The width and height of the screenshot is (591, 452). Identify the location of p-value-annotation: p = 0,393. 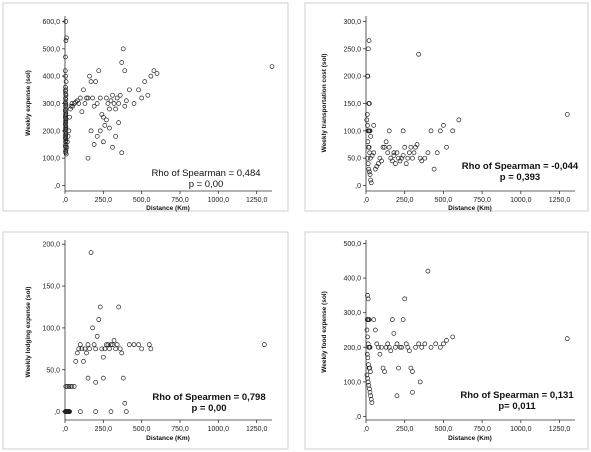
(520, 177).